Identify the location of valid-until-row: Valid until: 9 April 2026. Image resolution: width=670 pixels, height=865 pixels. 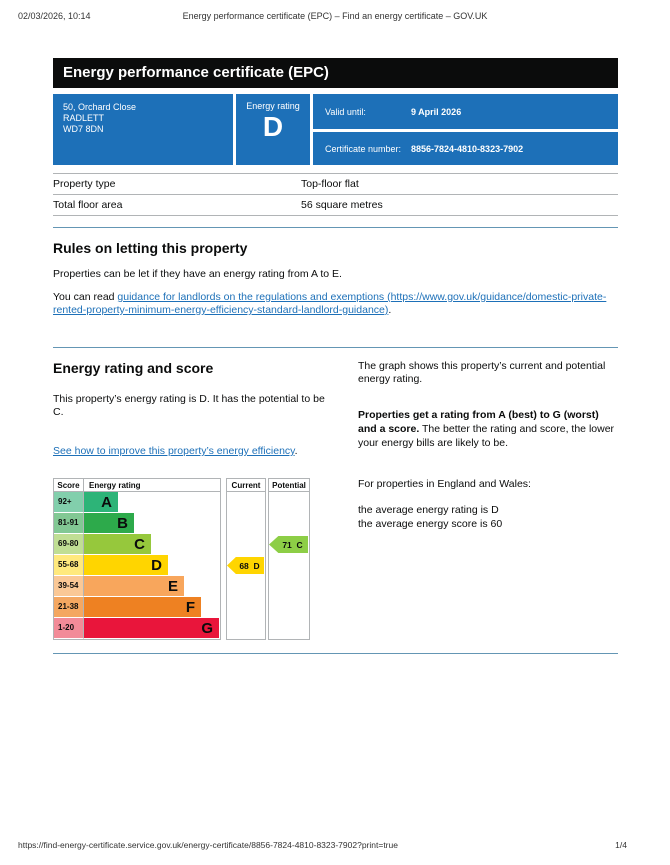
(465, 111).